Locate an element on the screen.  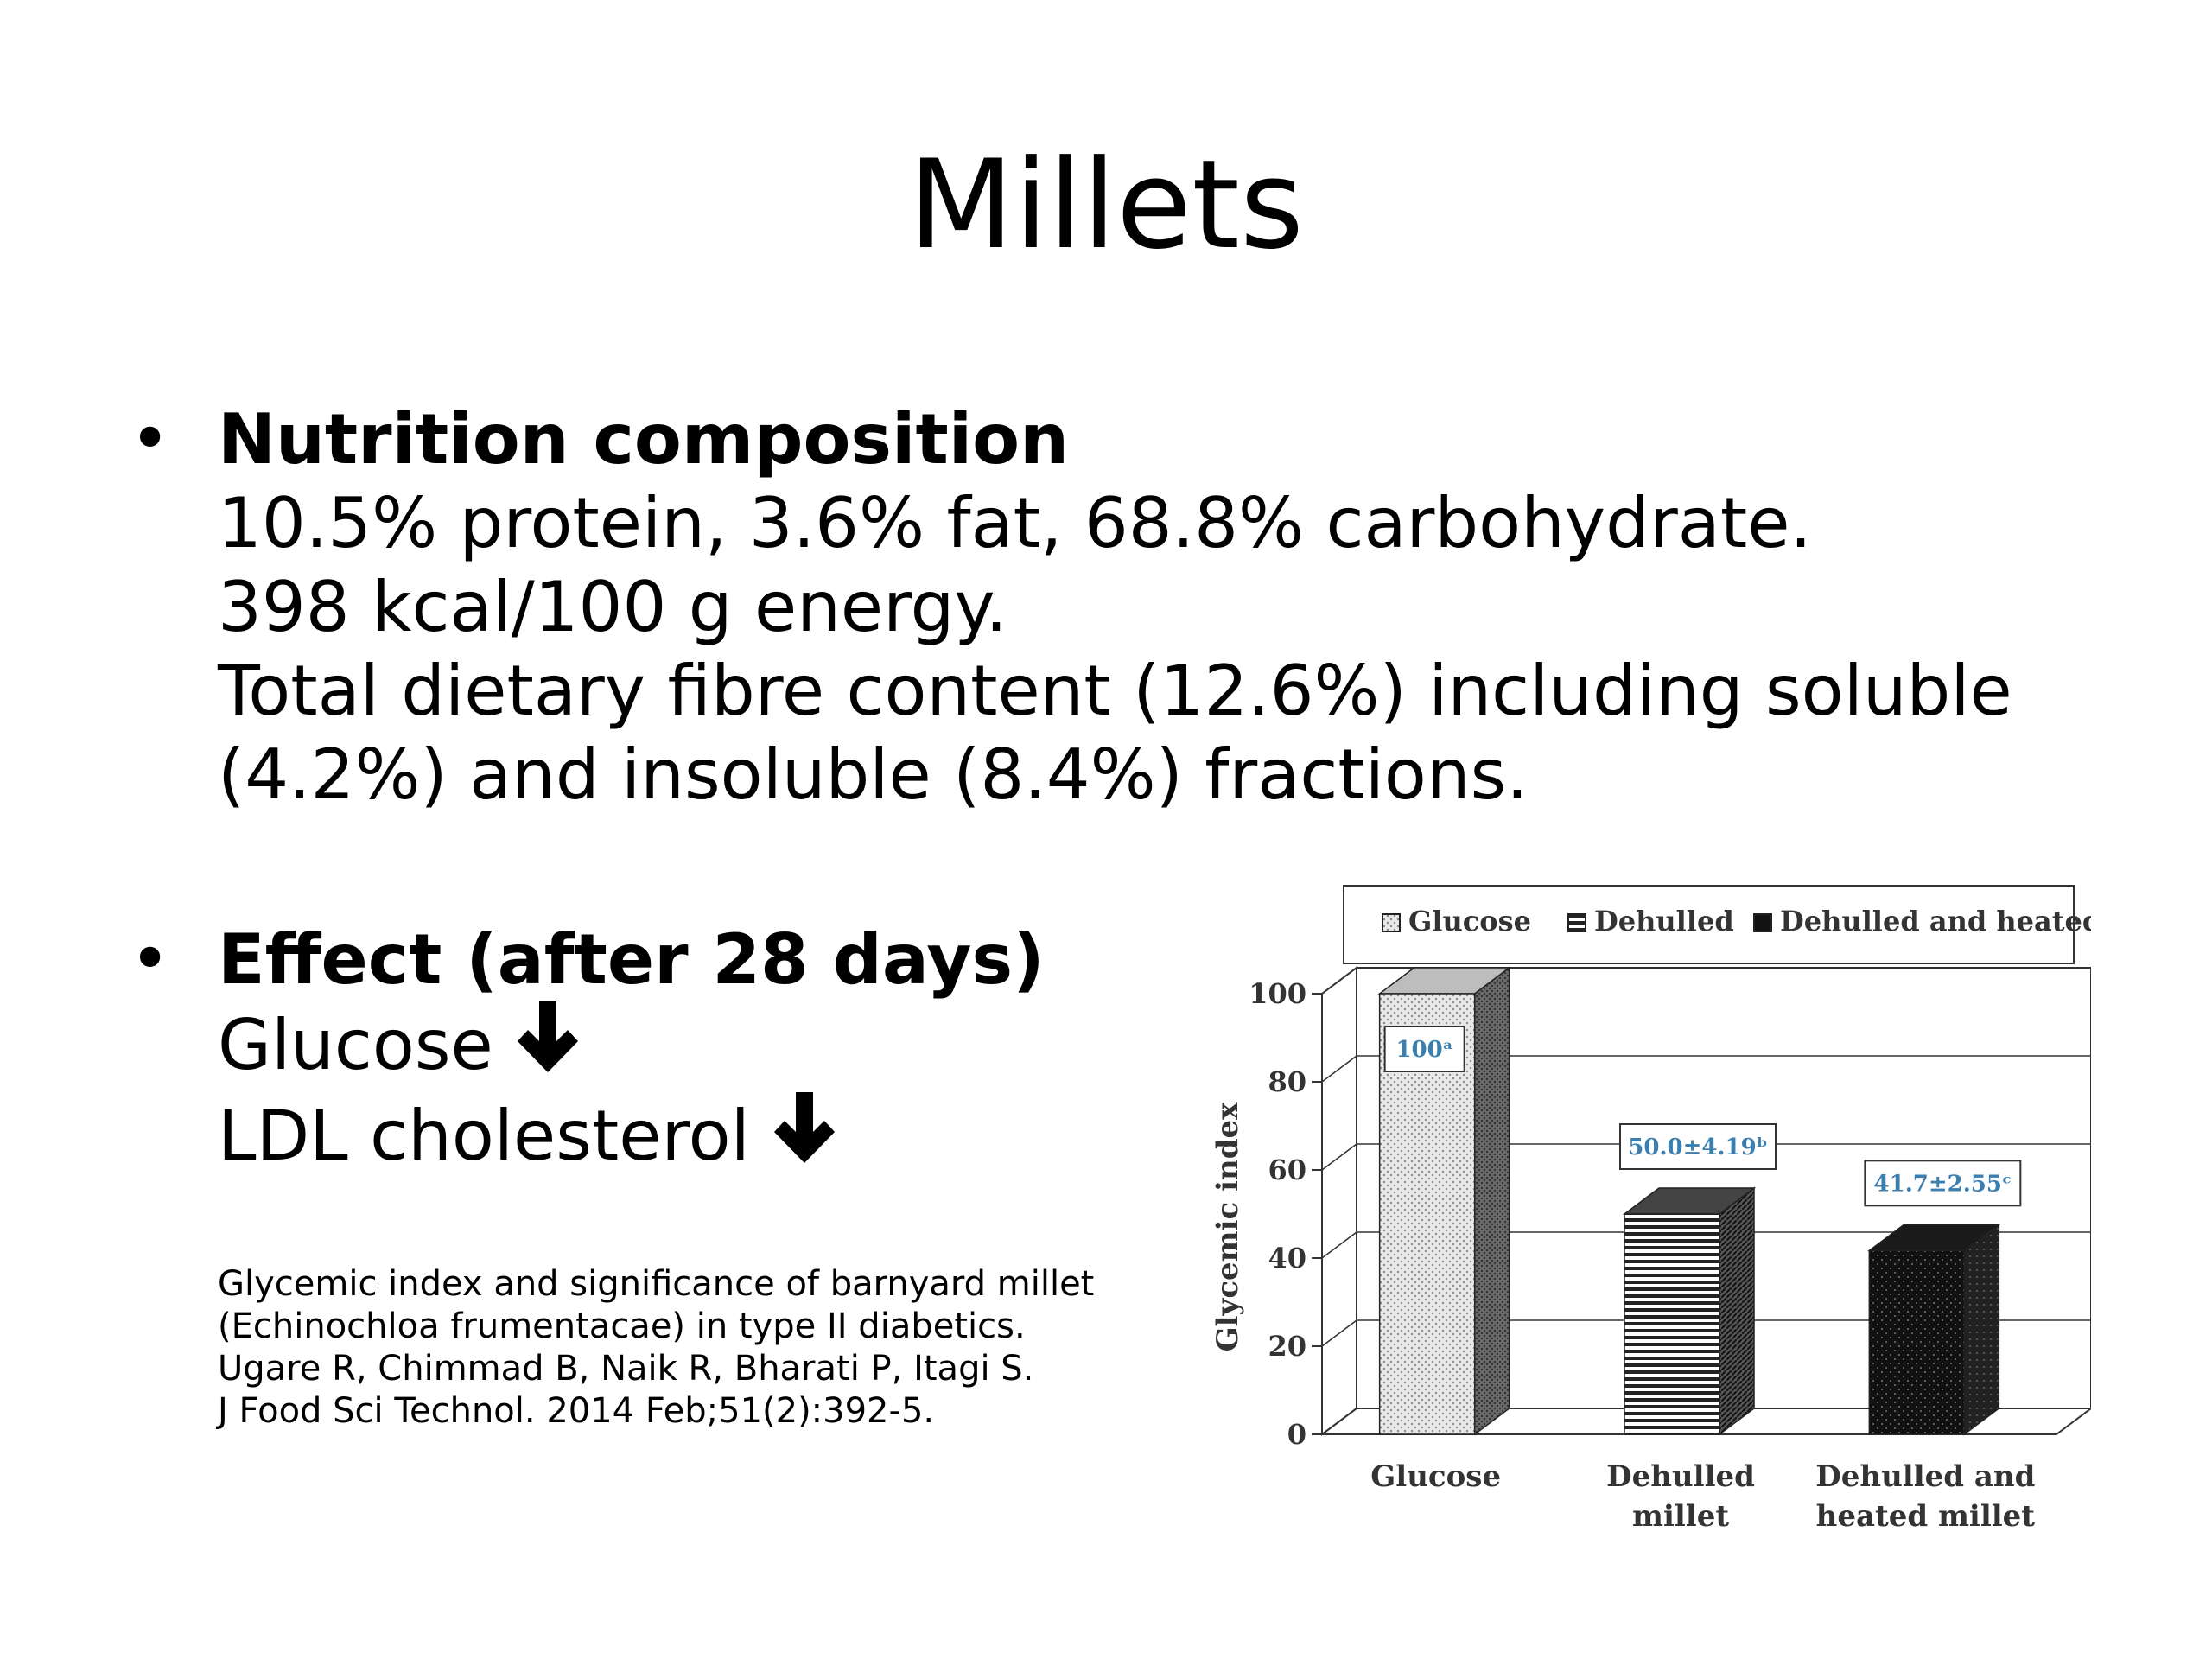
bar-1: 100ᵃ is located at coordinates (1444, 1201).